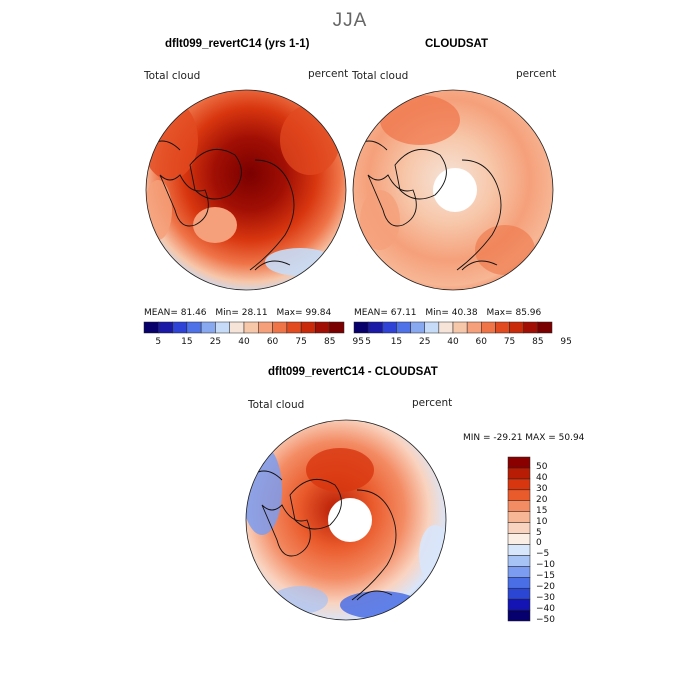 The height and width of the screenshot is (700, 700). Describe the element at coordinates (172, 76) in the screenshot. I see `panel1-variable-label: Total cloud` at that location.